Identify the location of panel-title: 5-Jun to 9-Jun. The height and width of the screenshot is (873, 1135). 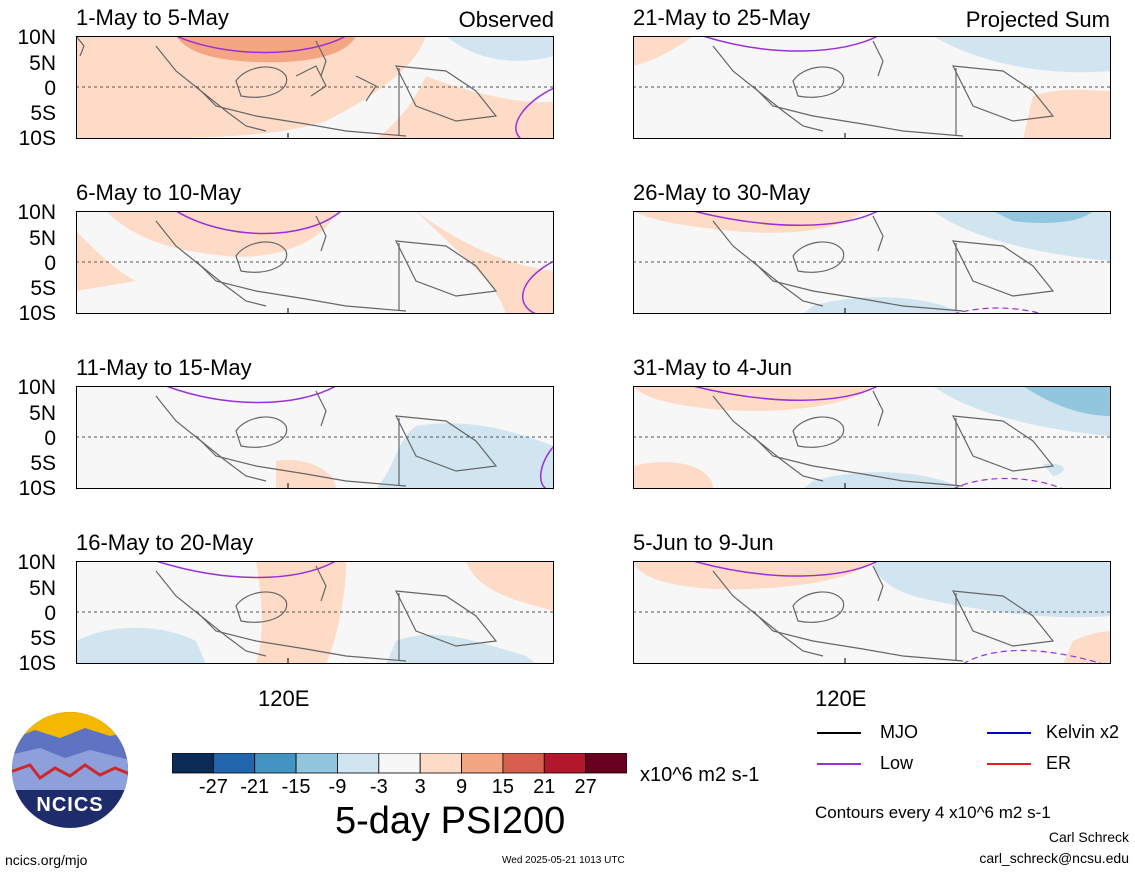
(703, 542).